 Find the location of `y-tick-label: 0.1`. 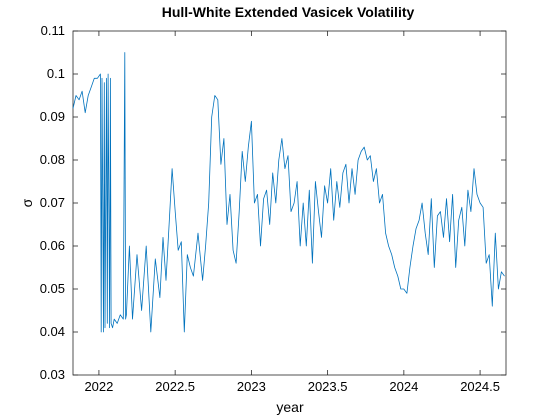

y-tick-label: 0.1 is located at coordinates (56, 73).